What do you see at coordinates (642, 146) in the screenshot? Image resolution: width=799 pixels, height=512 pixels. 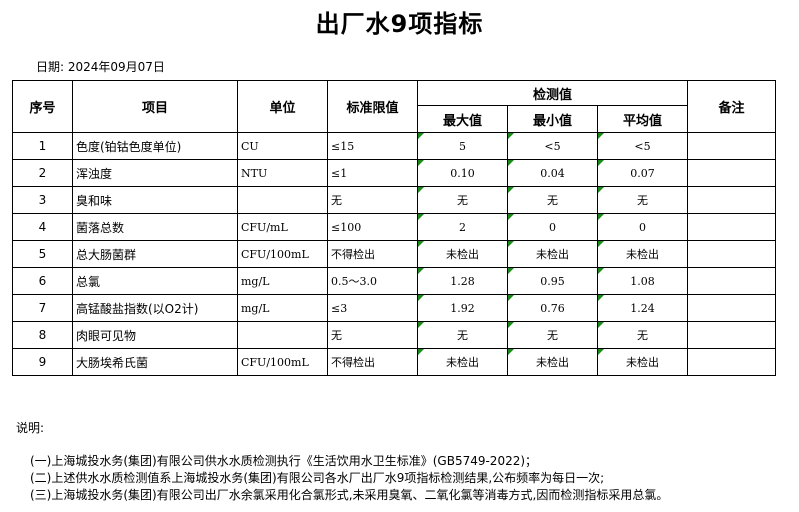 I see `cell-avg: <5` at bounding box center [642, 146].